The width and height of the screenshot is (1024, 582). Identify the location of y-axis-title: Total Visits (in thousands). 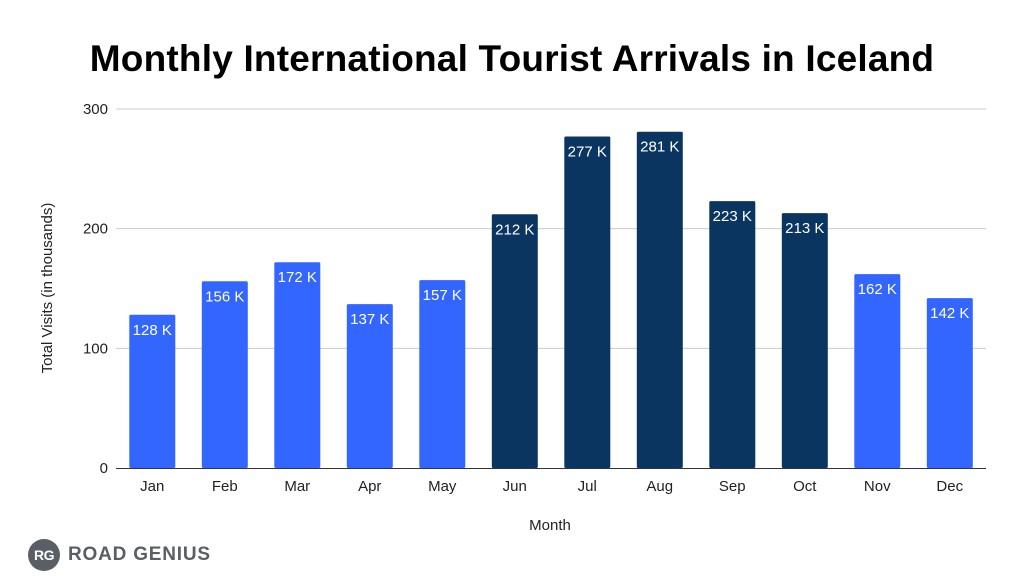
(47, 288).